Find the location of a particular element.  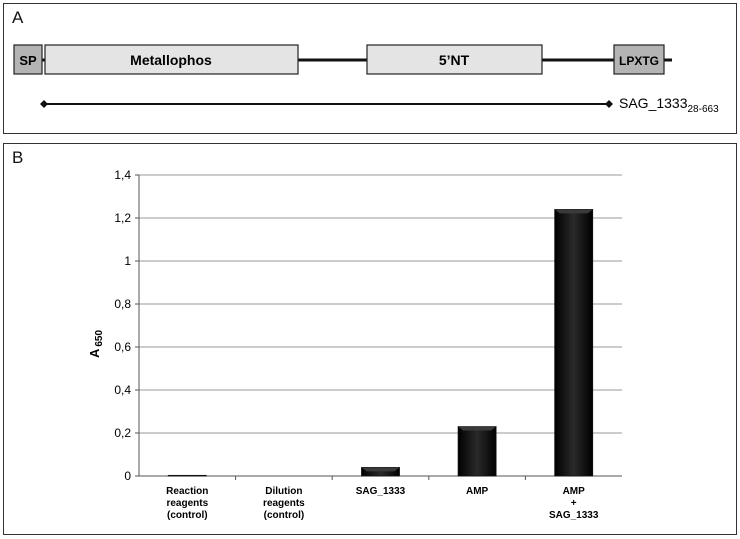

x-tick-label: Reaction reagents (control) is located at coordinates (187, 503).